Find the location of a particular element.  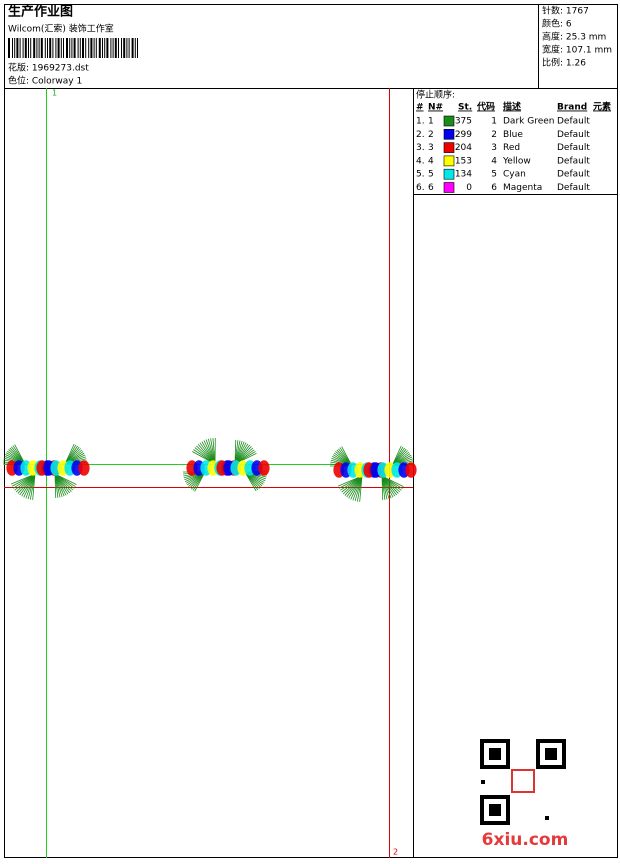

code: 3 is located at coordinates (494, 148).